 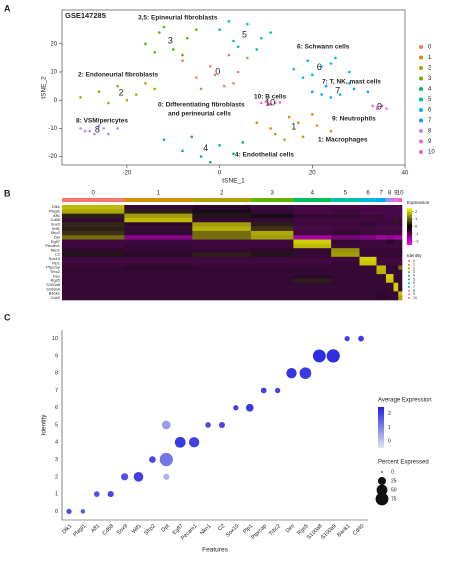 I want to click on gene-label: Sfrp2, so click(x=55, y=232).